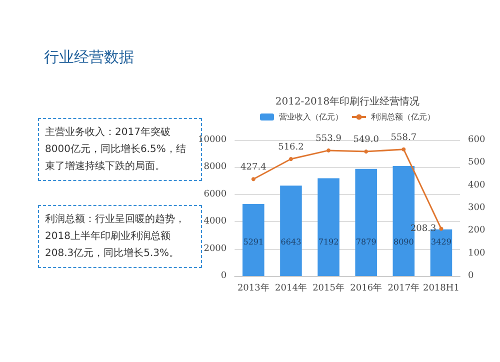 Image resolution: width=500 pixels, height=362 pixels. What do you see at coordinates (215, 194) in the screenshot?
I see `y-tick-label: 6000` at bounding box center [215, 194].